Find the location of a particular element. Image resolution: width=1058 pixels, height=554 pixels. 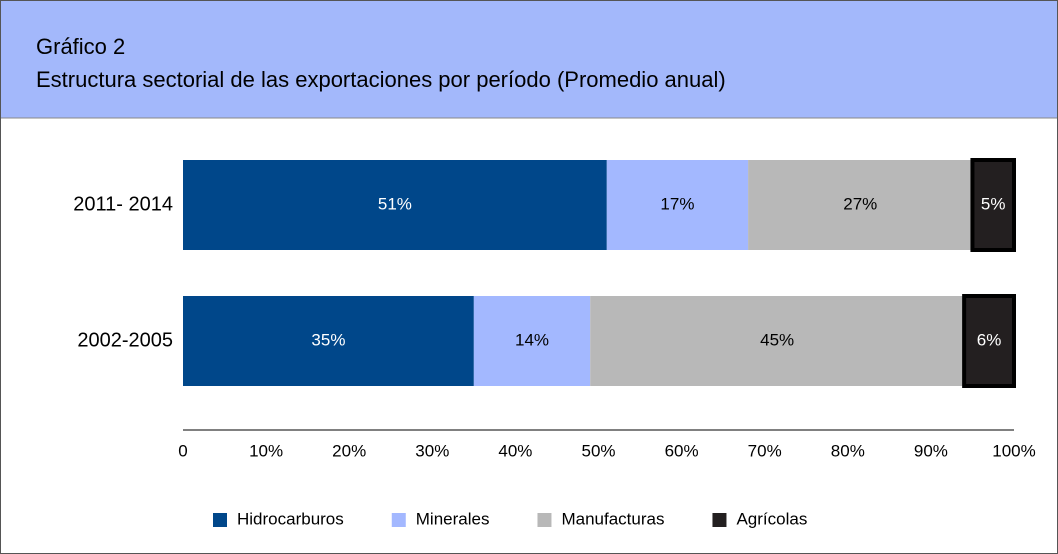

value-label: 27% is located at coordinates (860, 203).